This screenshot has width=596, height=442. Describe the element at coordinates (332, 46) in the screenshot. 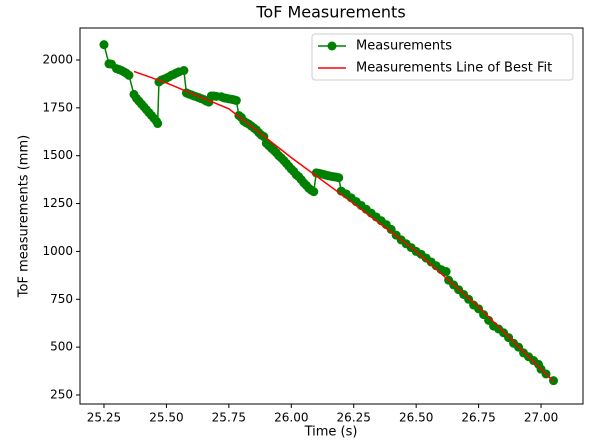

I see `legend-marker` at that location.